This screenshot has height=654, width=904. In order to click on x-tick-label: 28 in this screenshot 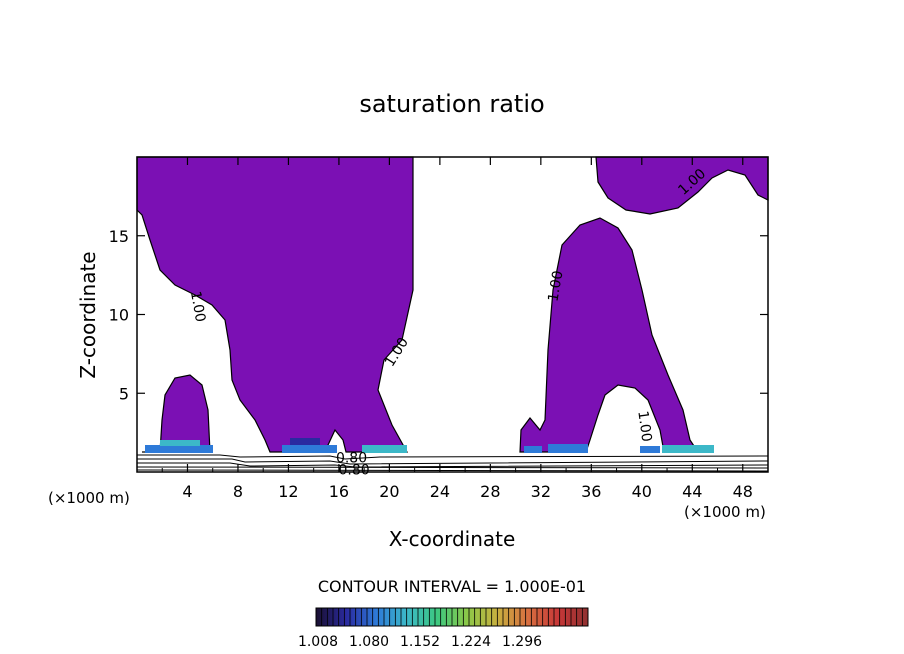, I will do `click(490, 491)`.